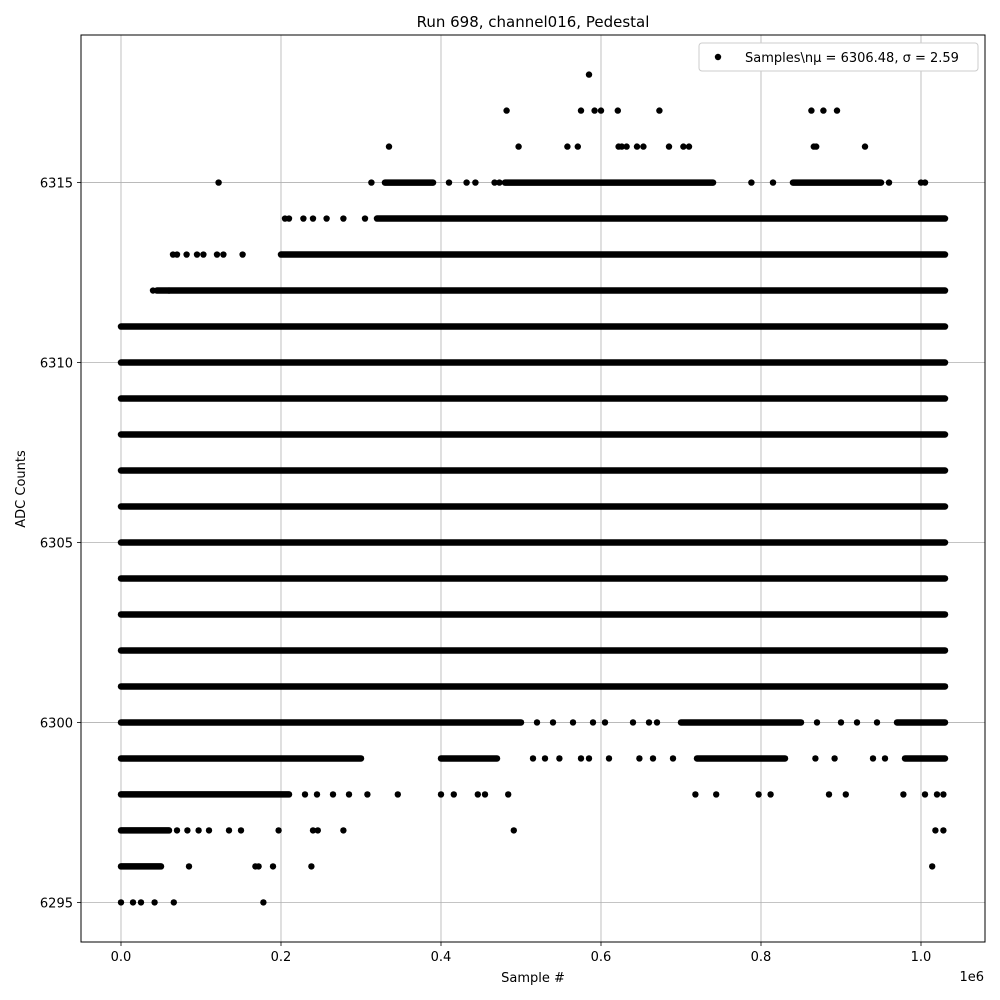 This screenshot has width=1000, height=1000. Describe the element at coordinates (601, 957) in the screenshot. I see `x-tick-label: 0.6` at that location.